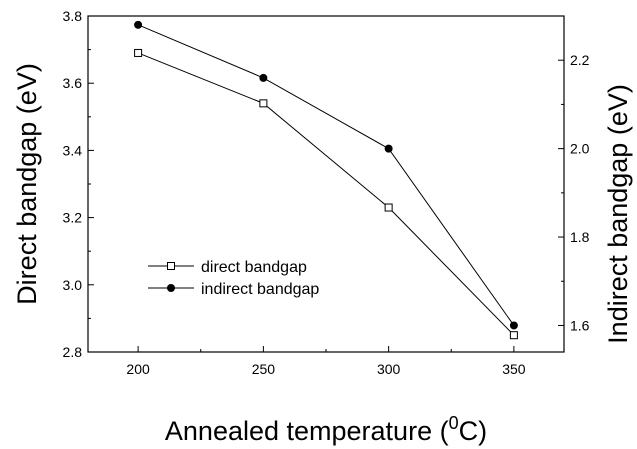 The height and width of the screenshot is (449, 637). What do you see at coordinates (580, 149) in the screenshot?
I see `right-y-tick-label: 2.0` at bounding box center [580, 149].